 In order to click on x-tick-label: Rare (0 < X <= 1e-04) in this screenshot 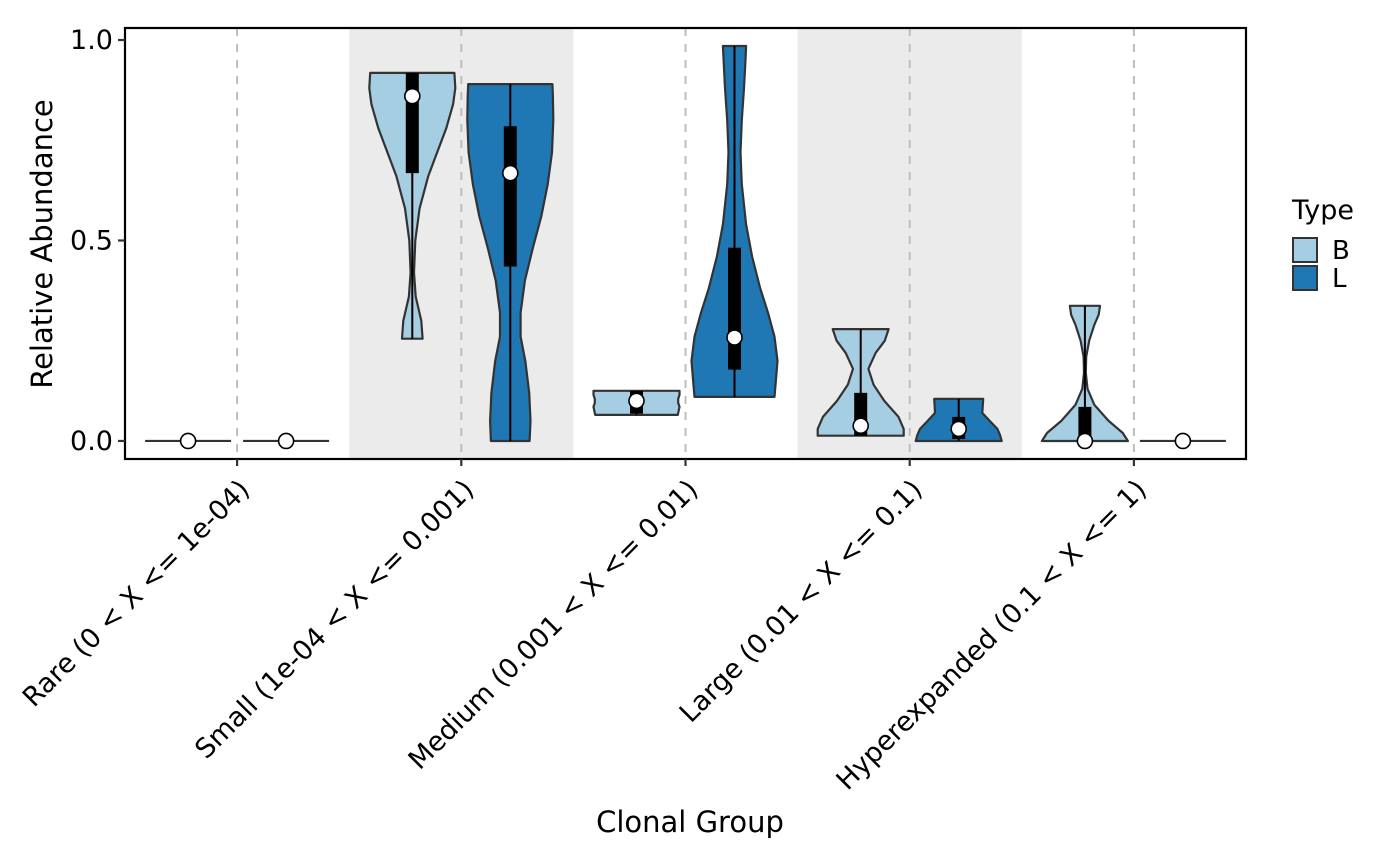, I will do `click(136, 593)`.